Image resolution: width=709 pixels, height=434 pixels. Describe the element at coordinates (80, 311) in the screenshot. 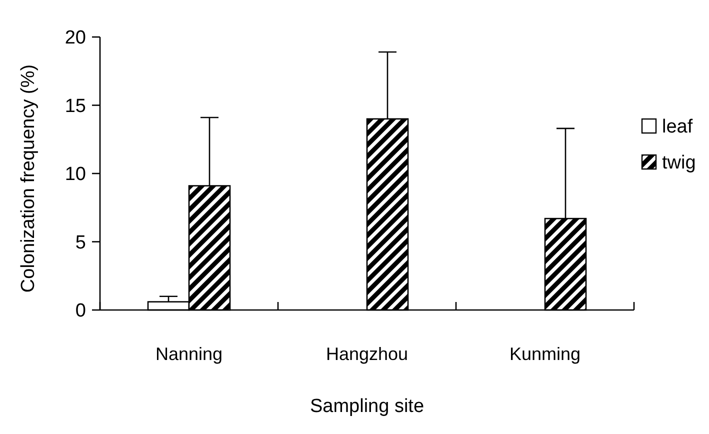

I see `y-tick-label: 0` at that location.